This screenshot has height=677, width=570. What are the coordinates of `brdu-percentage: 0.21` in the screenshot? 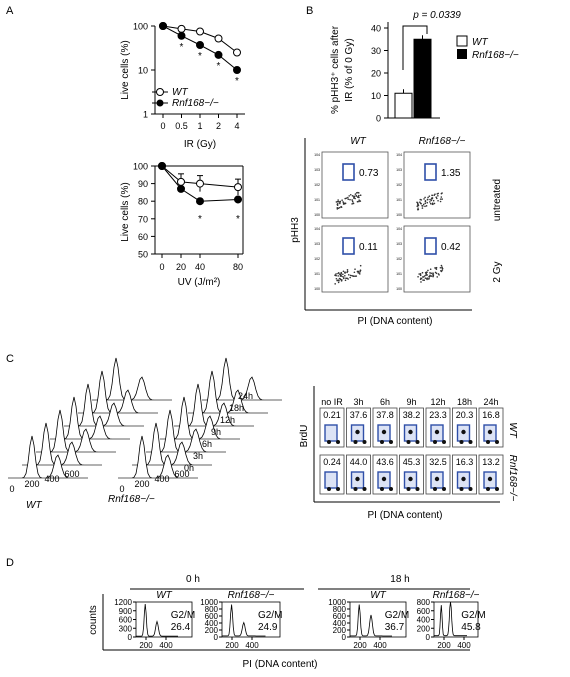 It's located at (332, 415).